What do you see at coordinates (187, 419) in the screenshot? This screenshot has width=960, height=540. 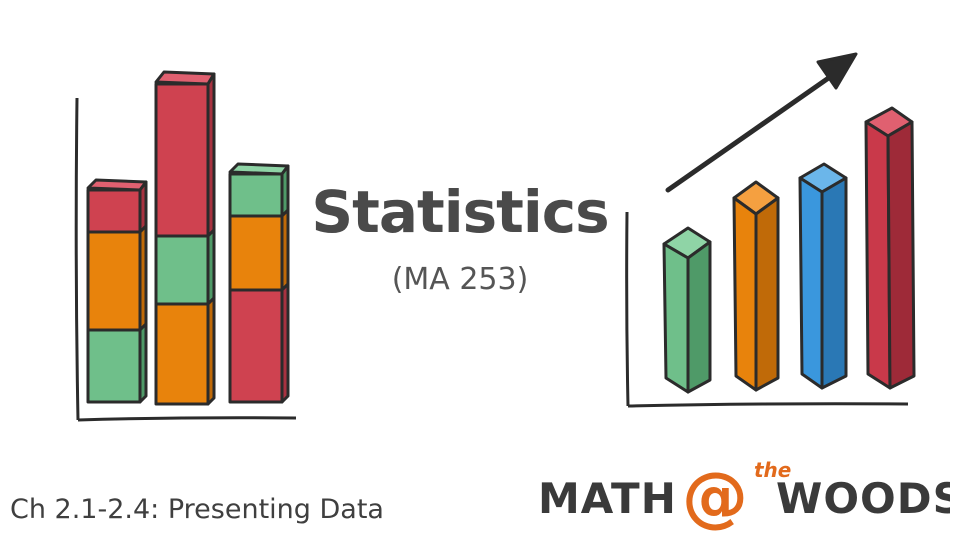 I see `left-axis-x` at bounding box center [187, 419].